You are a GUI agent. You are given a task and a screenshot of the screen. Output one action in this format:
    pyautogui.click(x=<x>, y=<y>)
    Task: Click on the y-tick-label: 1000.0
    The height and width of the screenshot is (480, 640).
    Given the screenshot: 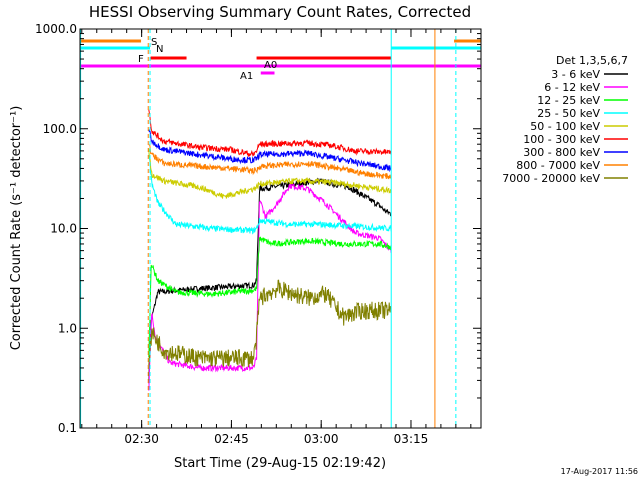 What is the action you would take?
    pyautogui.click(x=56, y=29)
    